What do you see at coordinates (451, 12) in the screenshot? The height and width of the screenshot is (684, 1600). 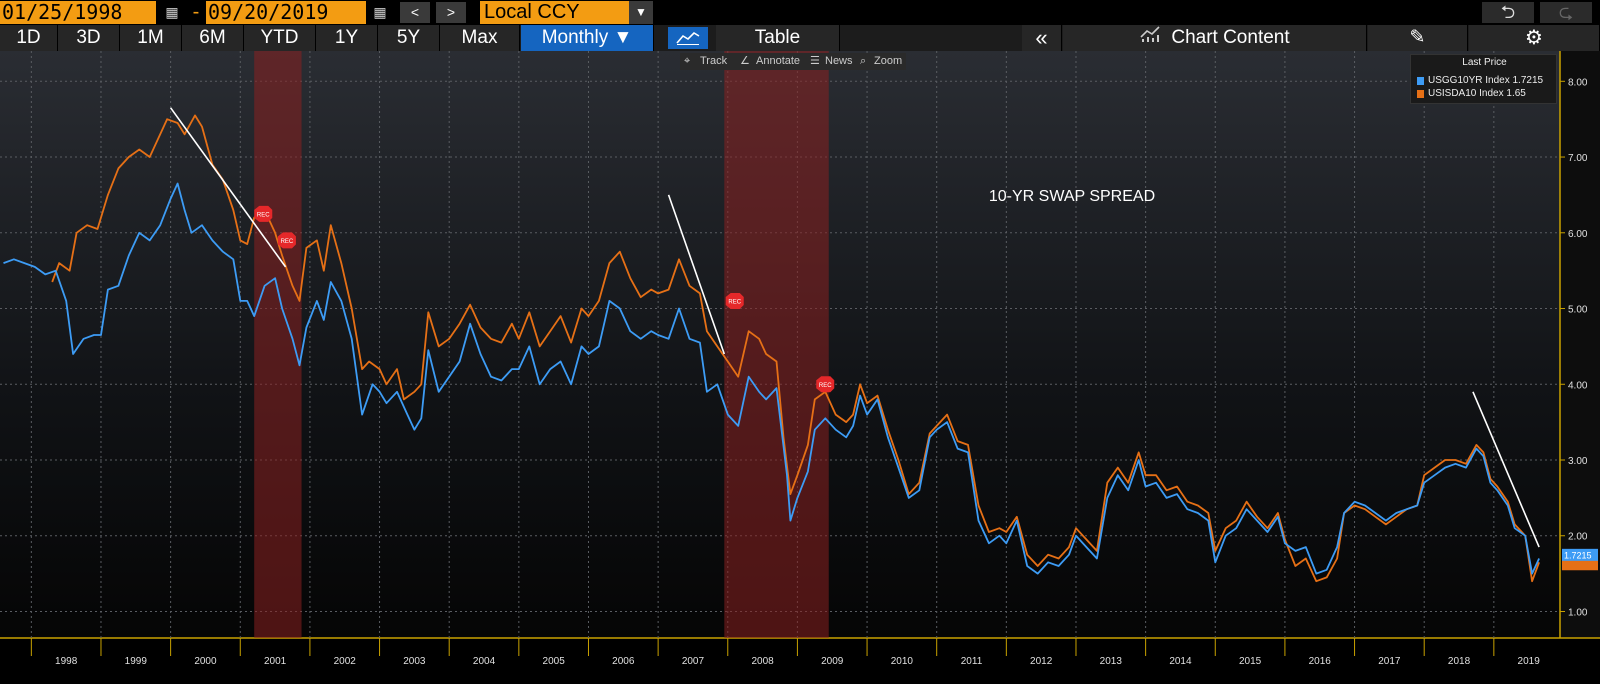 I see `next-period-button: >` at bounding box center [451, 12].